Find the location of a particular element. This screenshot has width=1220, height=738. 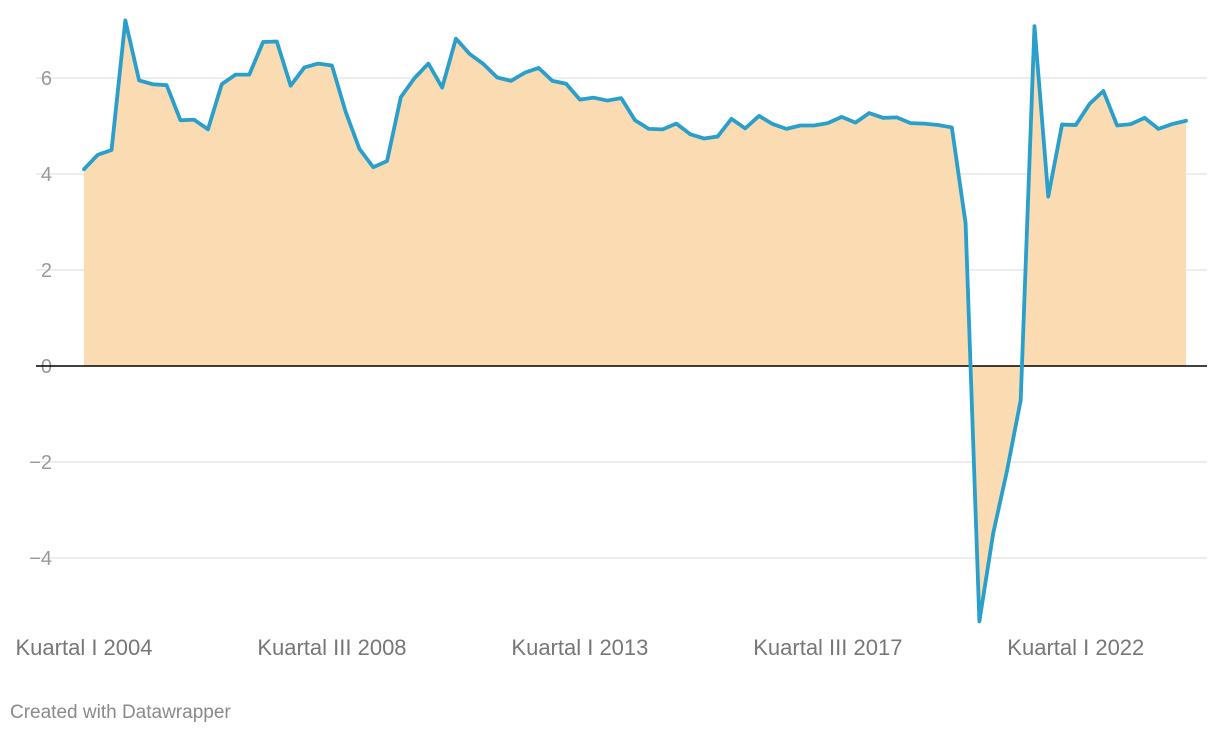

y-tick-label: 2 is located at coordinates (46, 271).